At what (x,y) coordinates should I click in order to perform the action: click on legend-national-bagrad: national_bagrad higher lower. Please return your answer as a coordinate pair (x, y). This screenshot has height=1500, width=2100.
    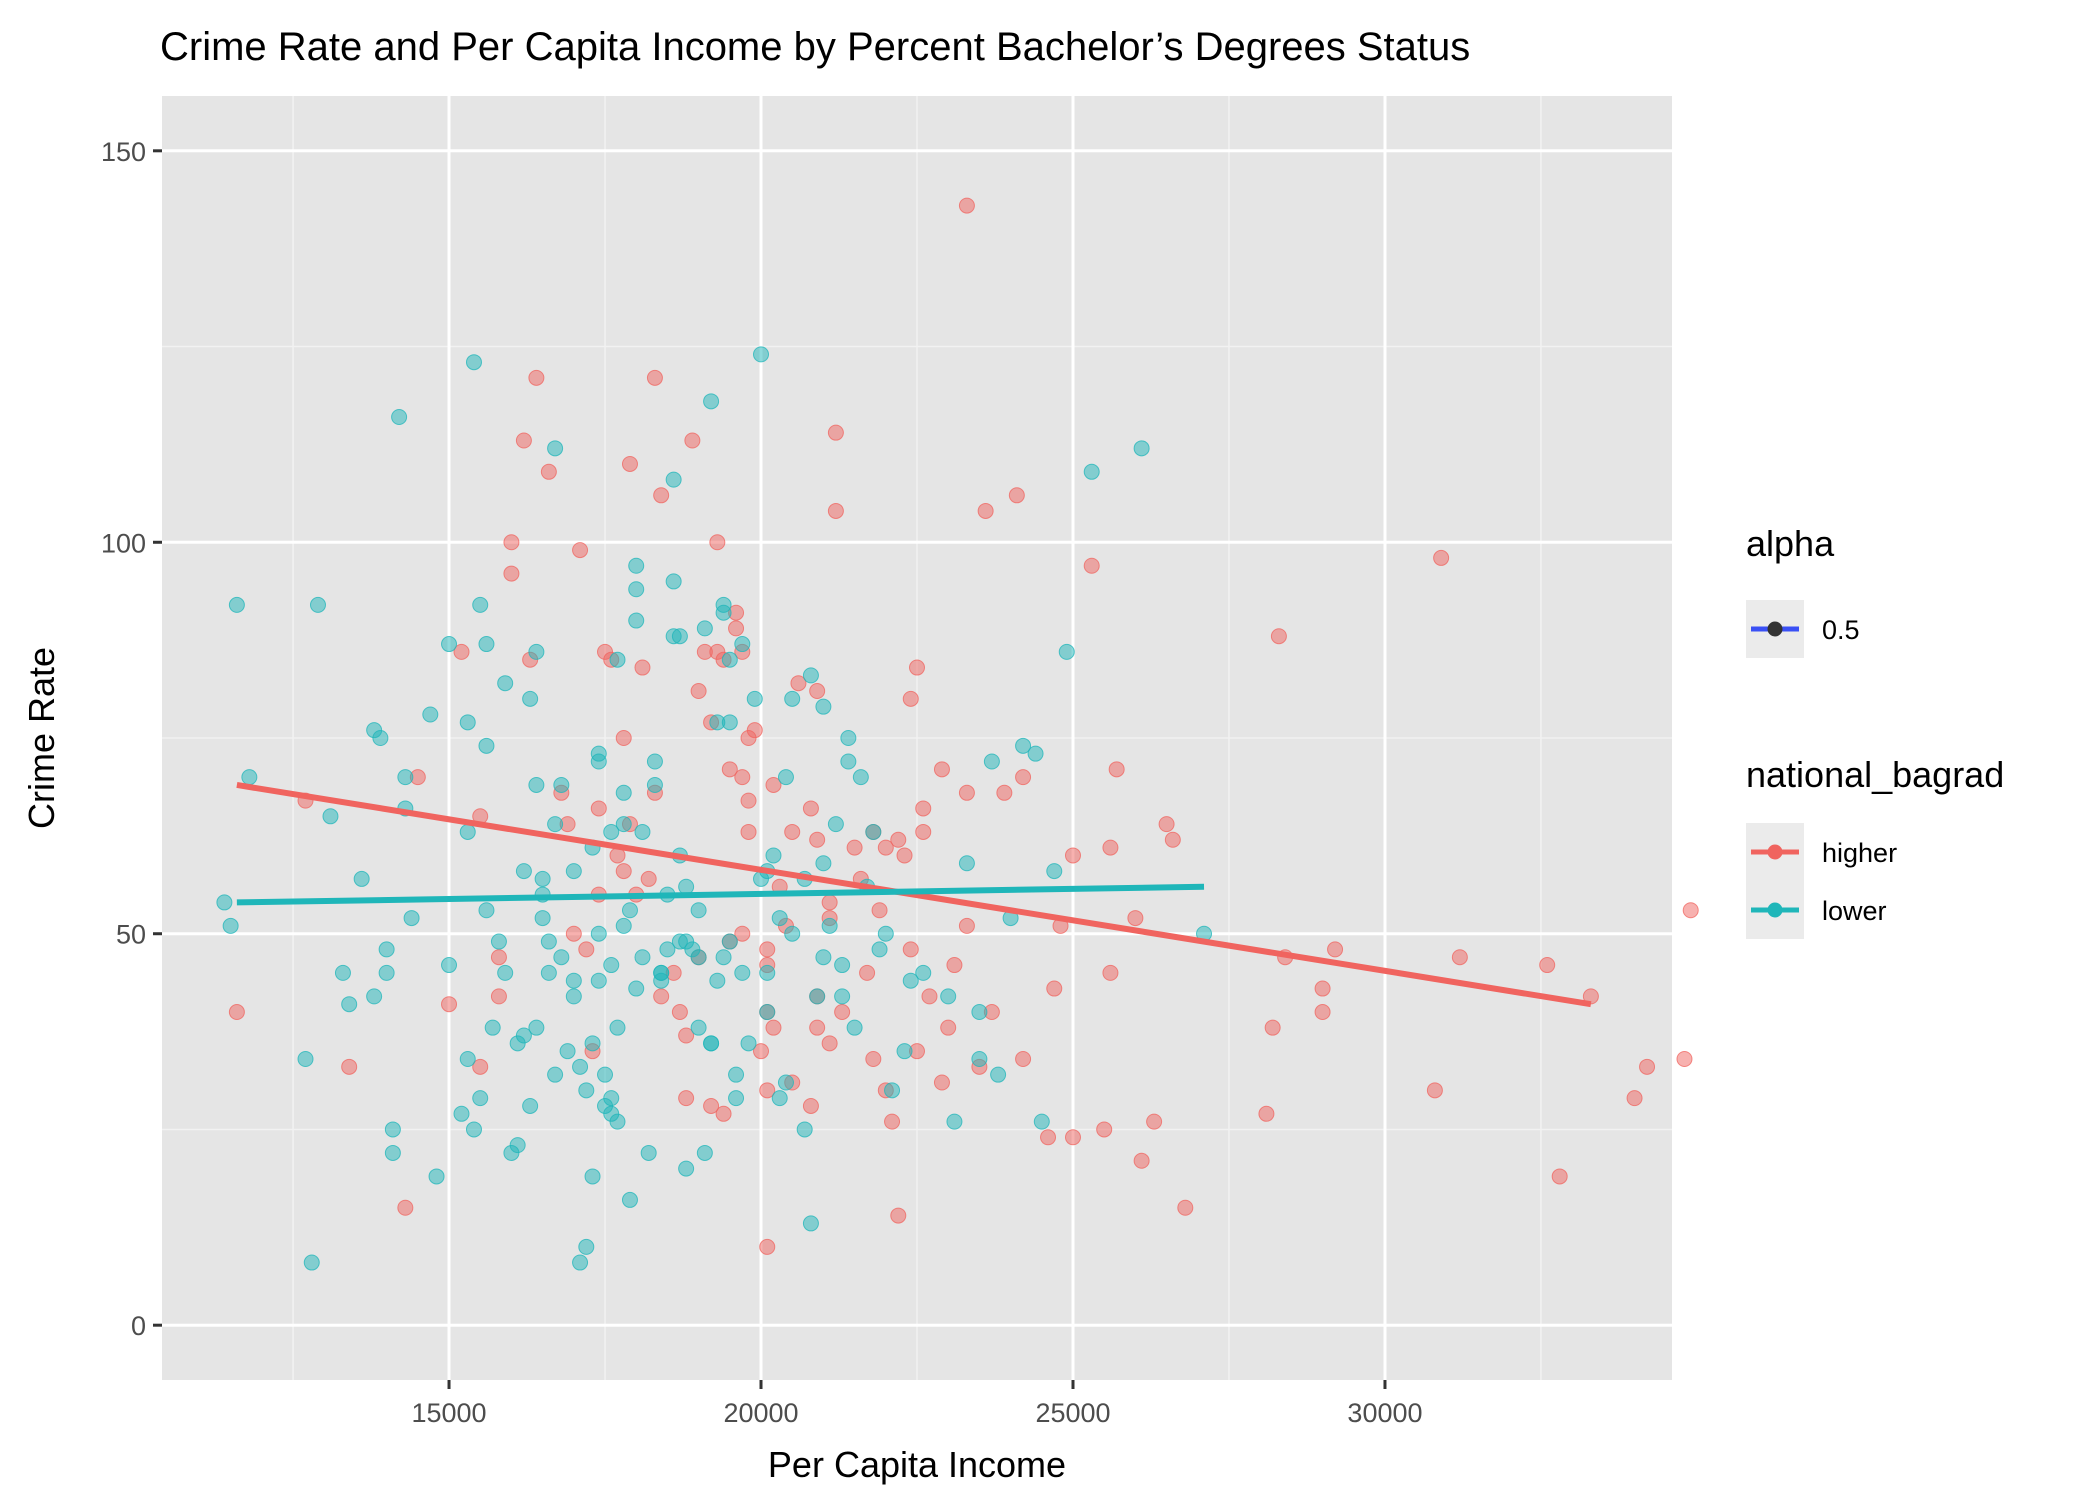
    Looking at the image, I should click on (1875, 846).